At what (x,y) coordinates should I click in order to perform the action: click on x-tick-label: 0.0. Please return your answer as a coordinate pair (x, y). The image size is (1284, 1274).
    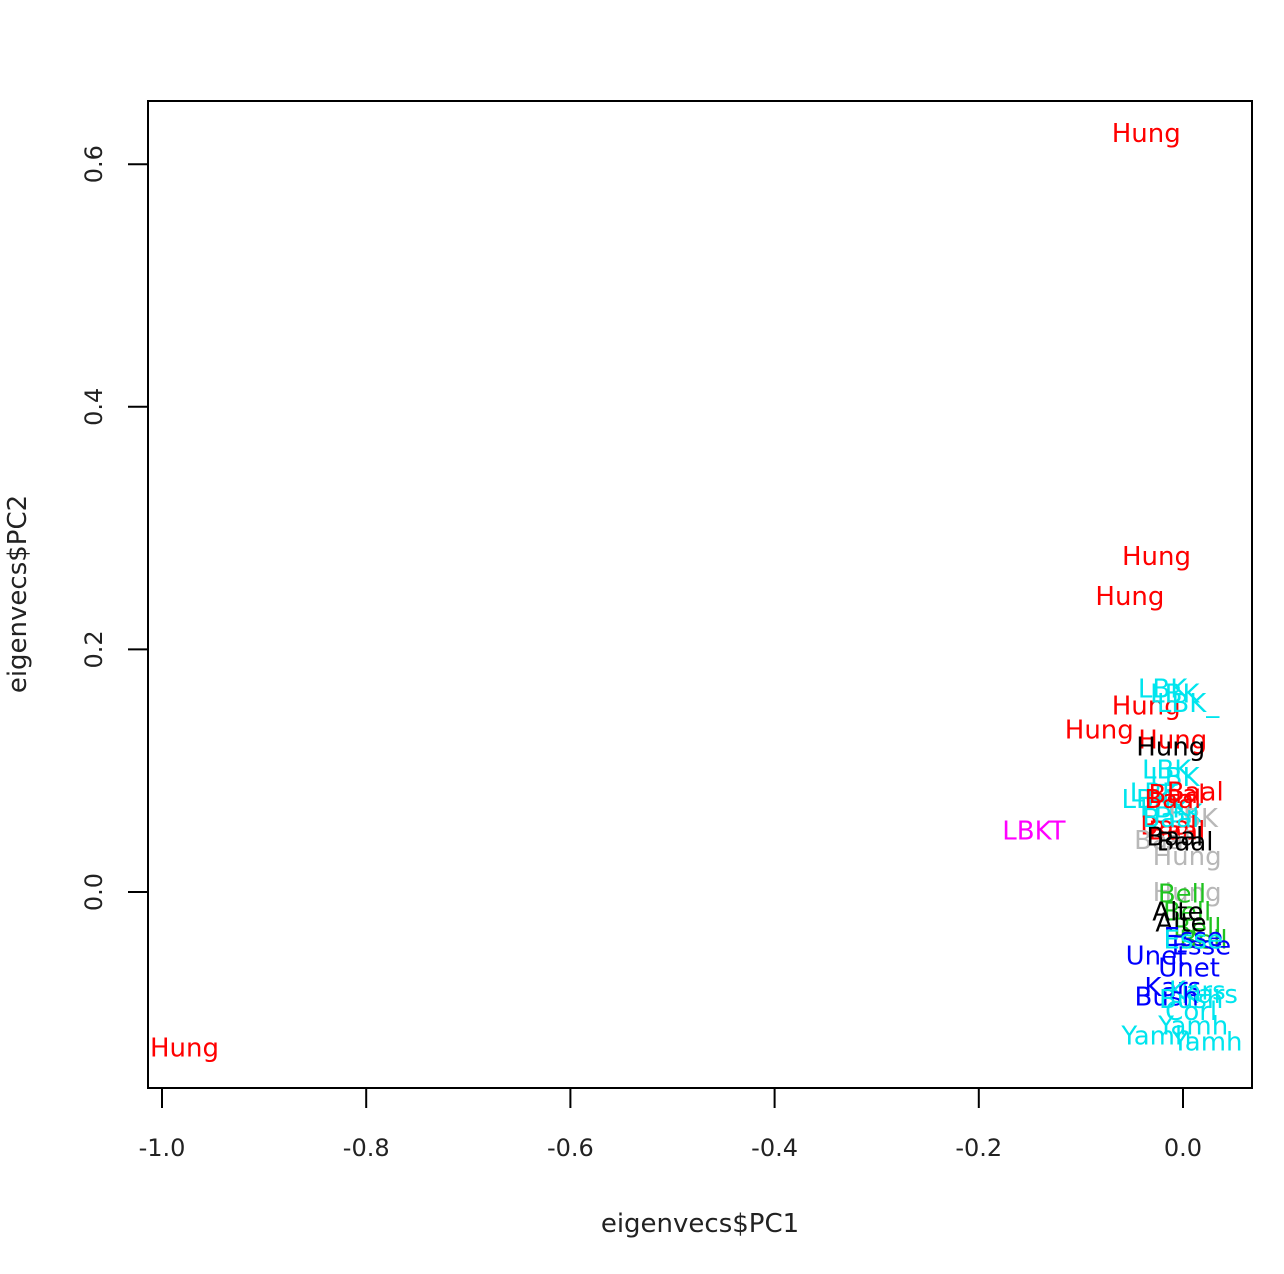
    Looking at the image, I should click on (1183, 1148).